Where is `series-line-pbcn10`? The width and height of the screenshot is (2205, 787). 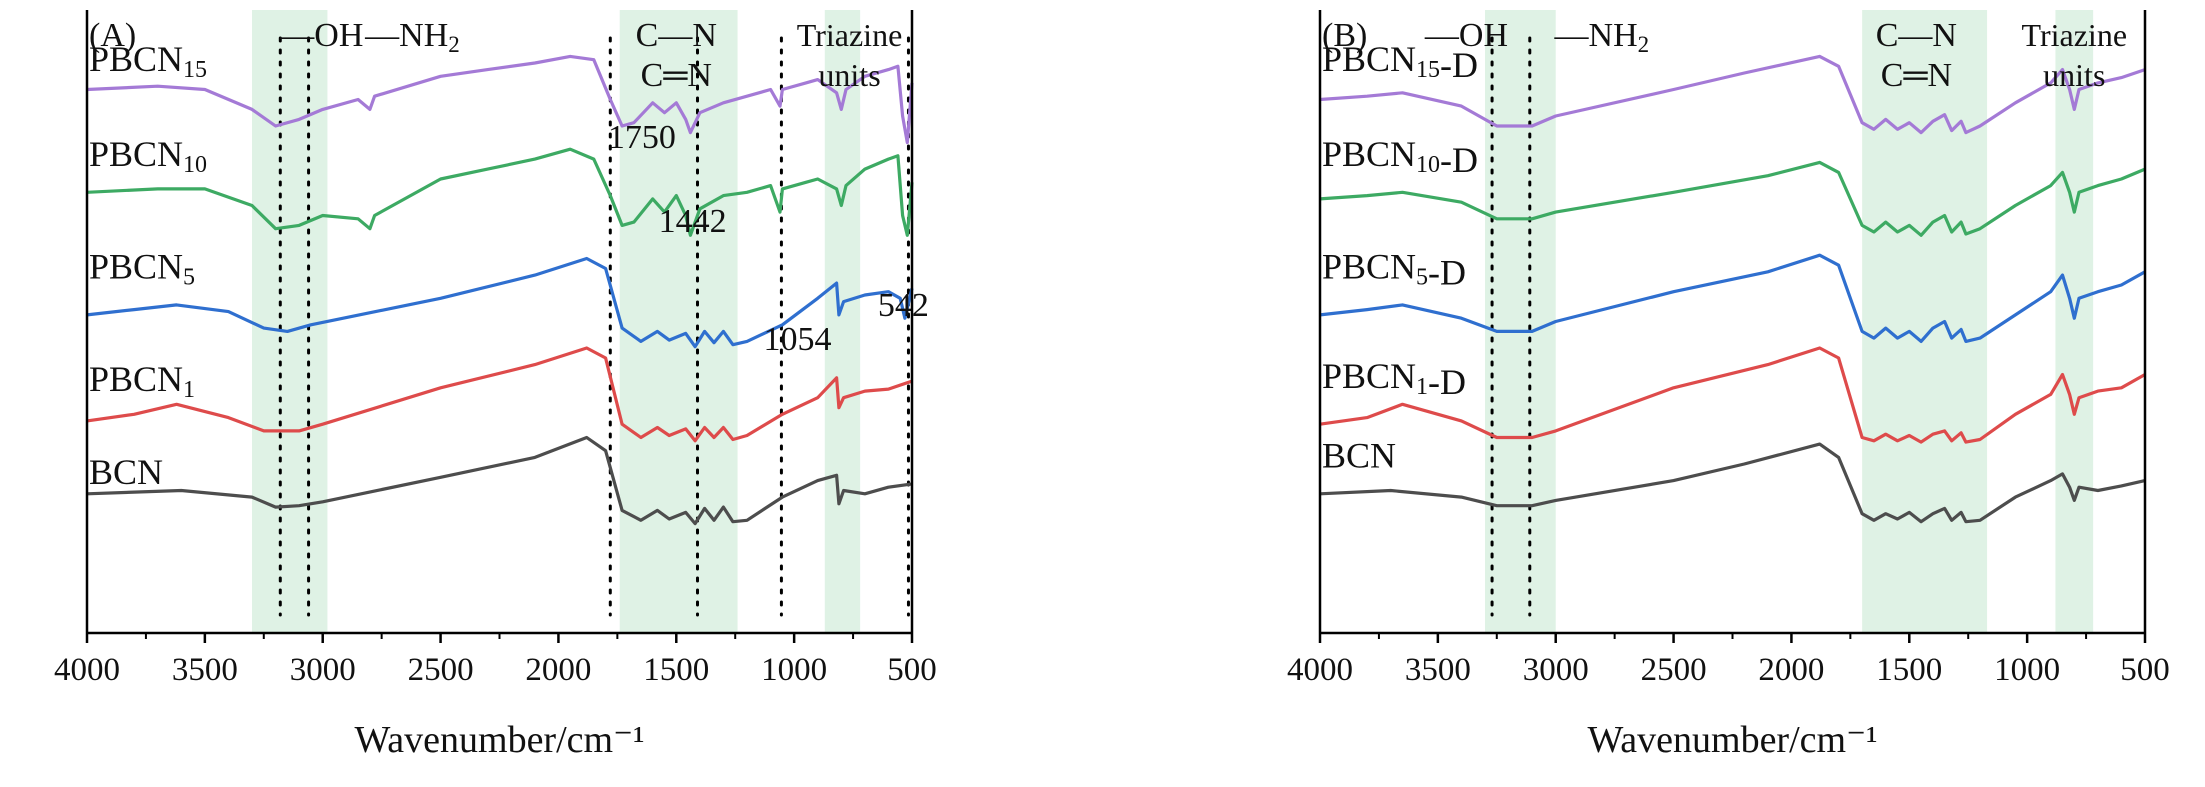
series-line-pbcn10 is located at coordinates (500, 192).